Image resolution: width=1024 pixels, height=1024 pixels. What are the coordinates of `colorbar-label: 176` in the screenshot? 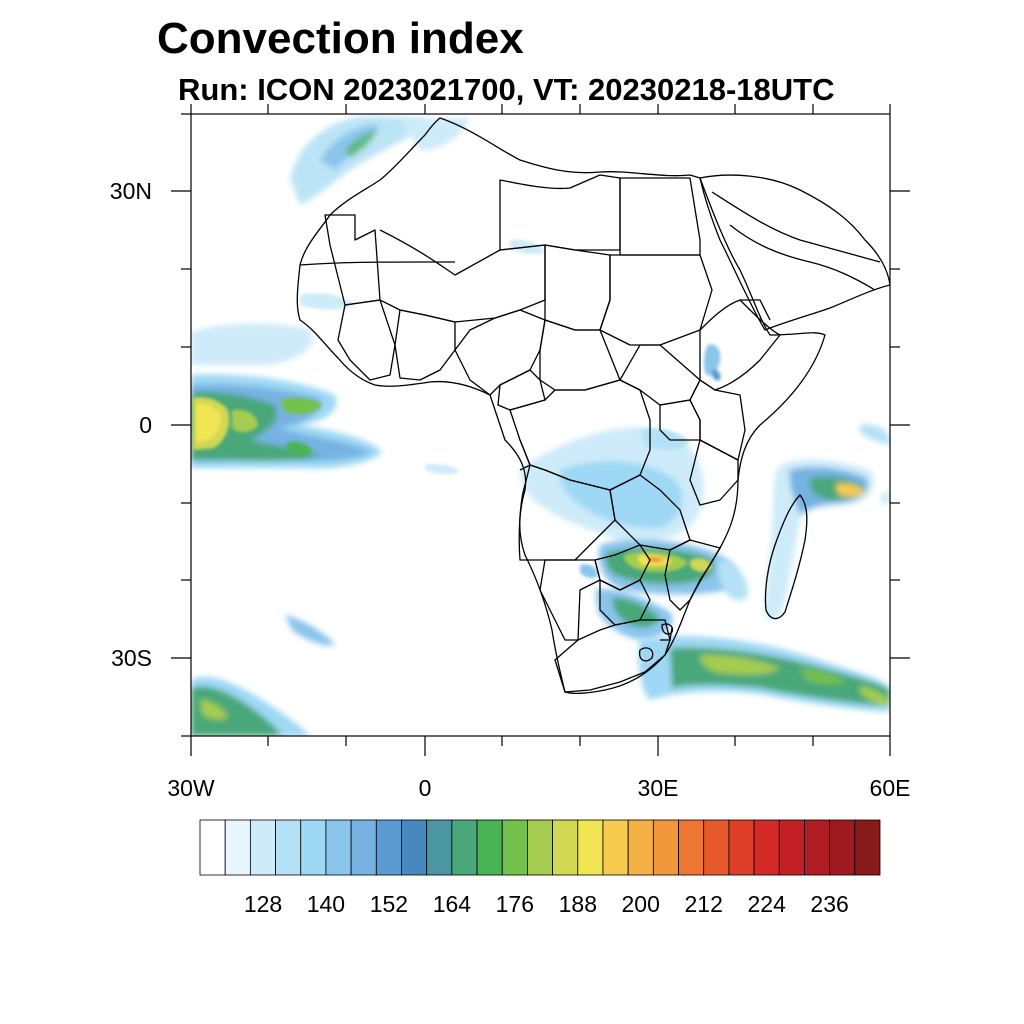 It's located at (515, 904).